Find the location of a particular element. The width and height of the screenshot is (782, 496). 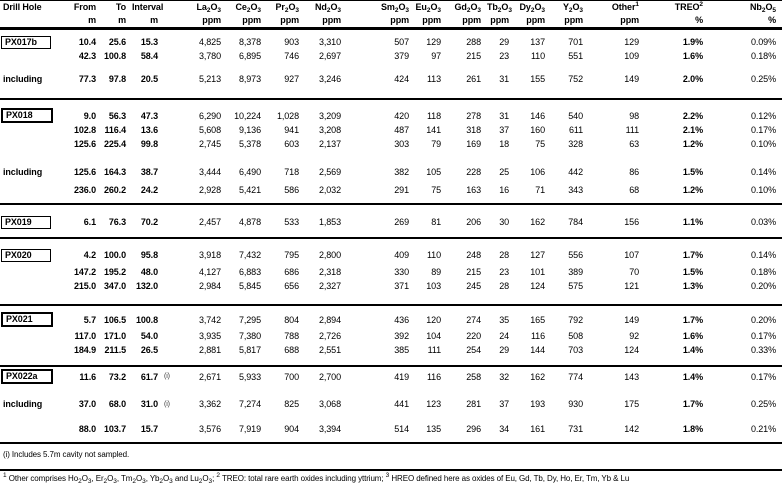

col-header-note is located at coordinates (171, 8).